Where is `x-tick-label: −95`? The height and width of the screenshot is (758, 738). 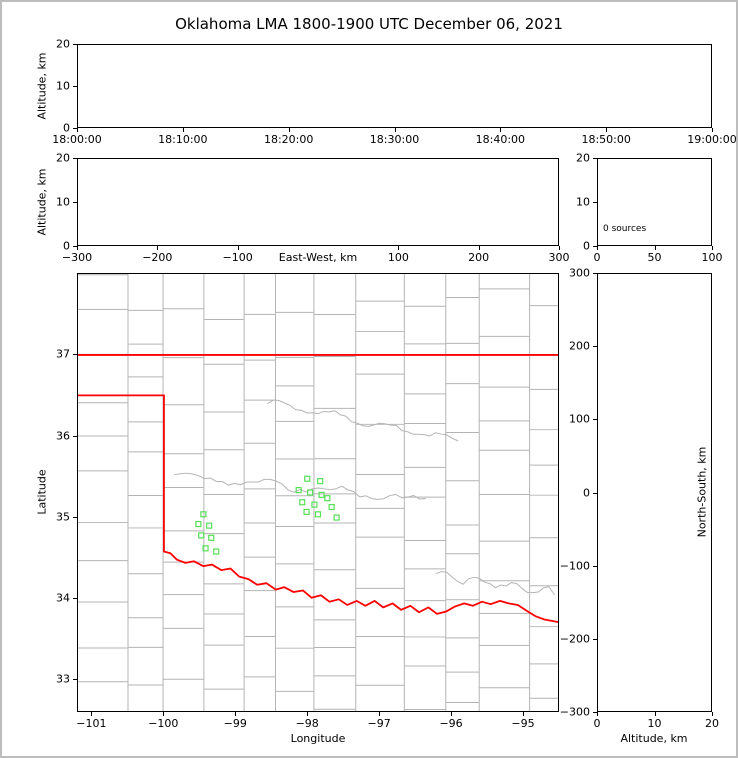
x-tick-label: −95 is located at coordinates (523, 723).